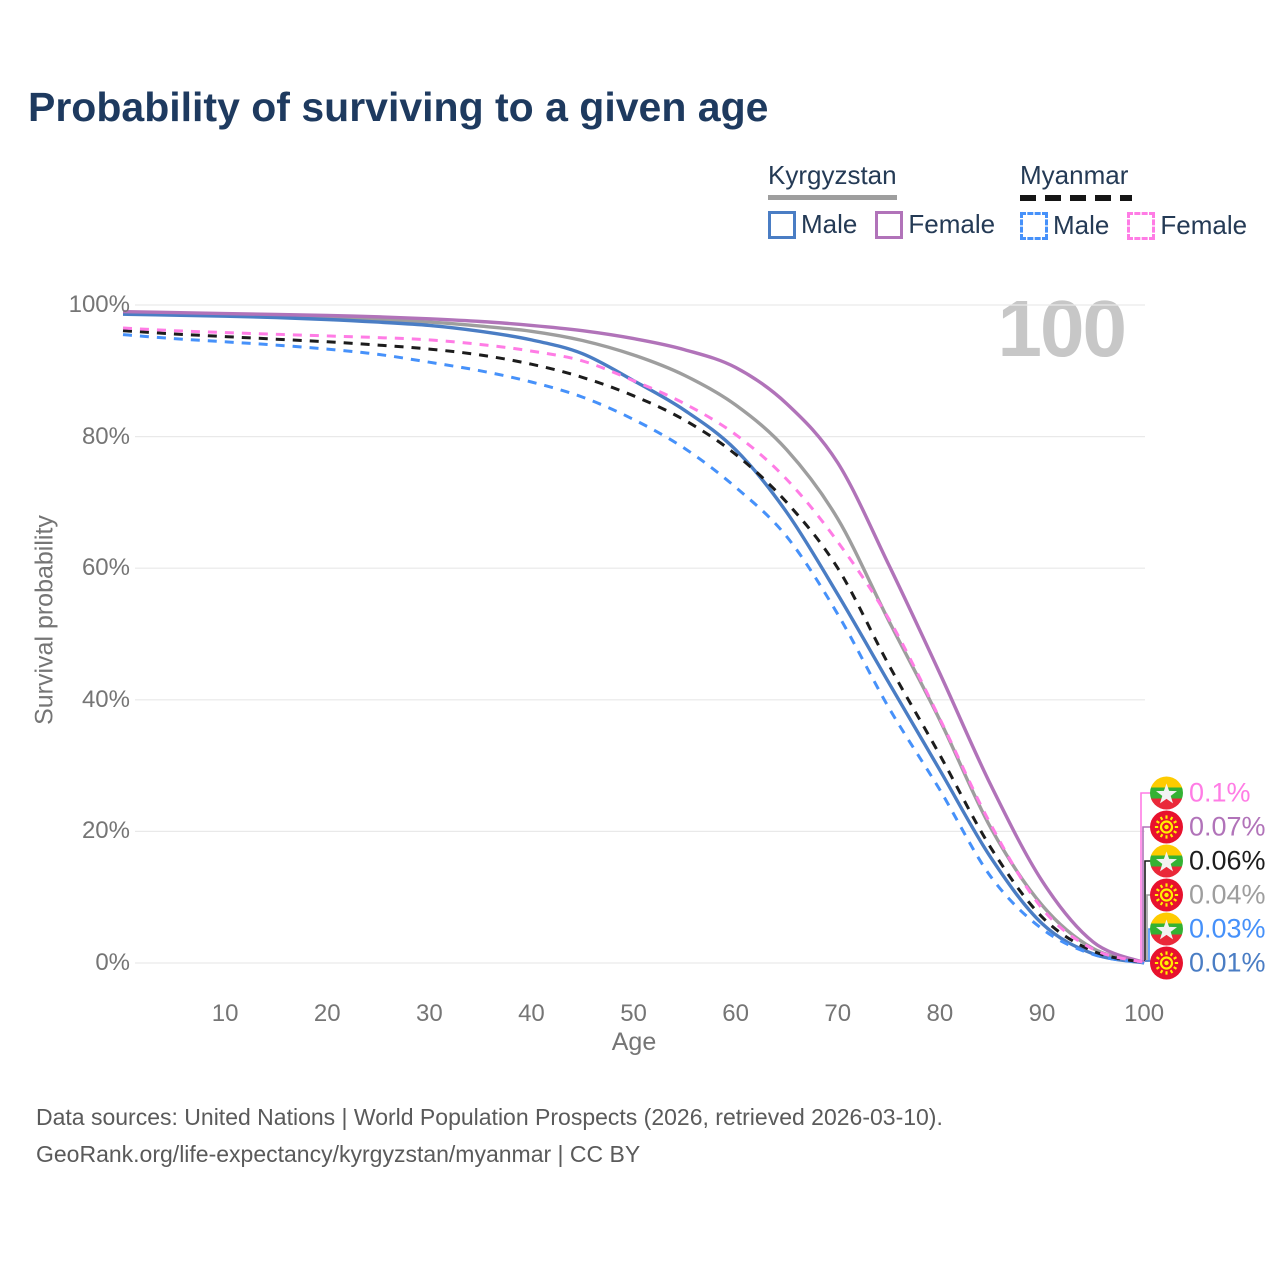 The image size is (1280, 1280). I want to click on end-label-kyrgyzstan-male: 0.01%, so click(1208, 963).